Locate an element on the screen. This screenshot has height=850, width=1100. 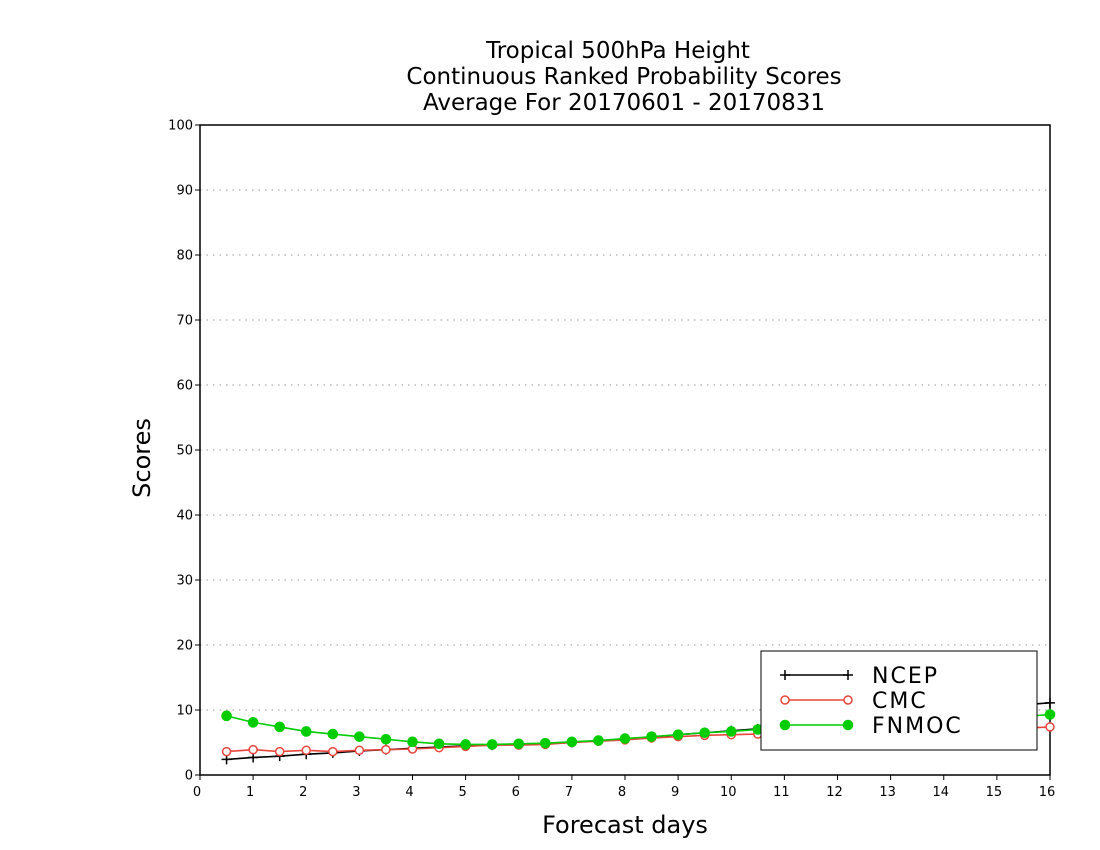
x-tick-label: 15 is located at coordinates (994, 792).